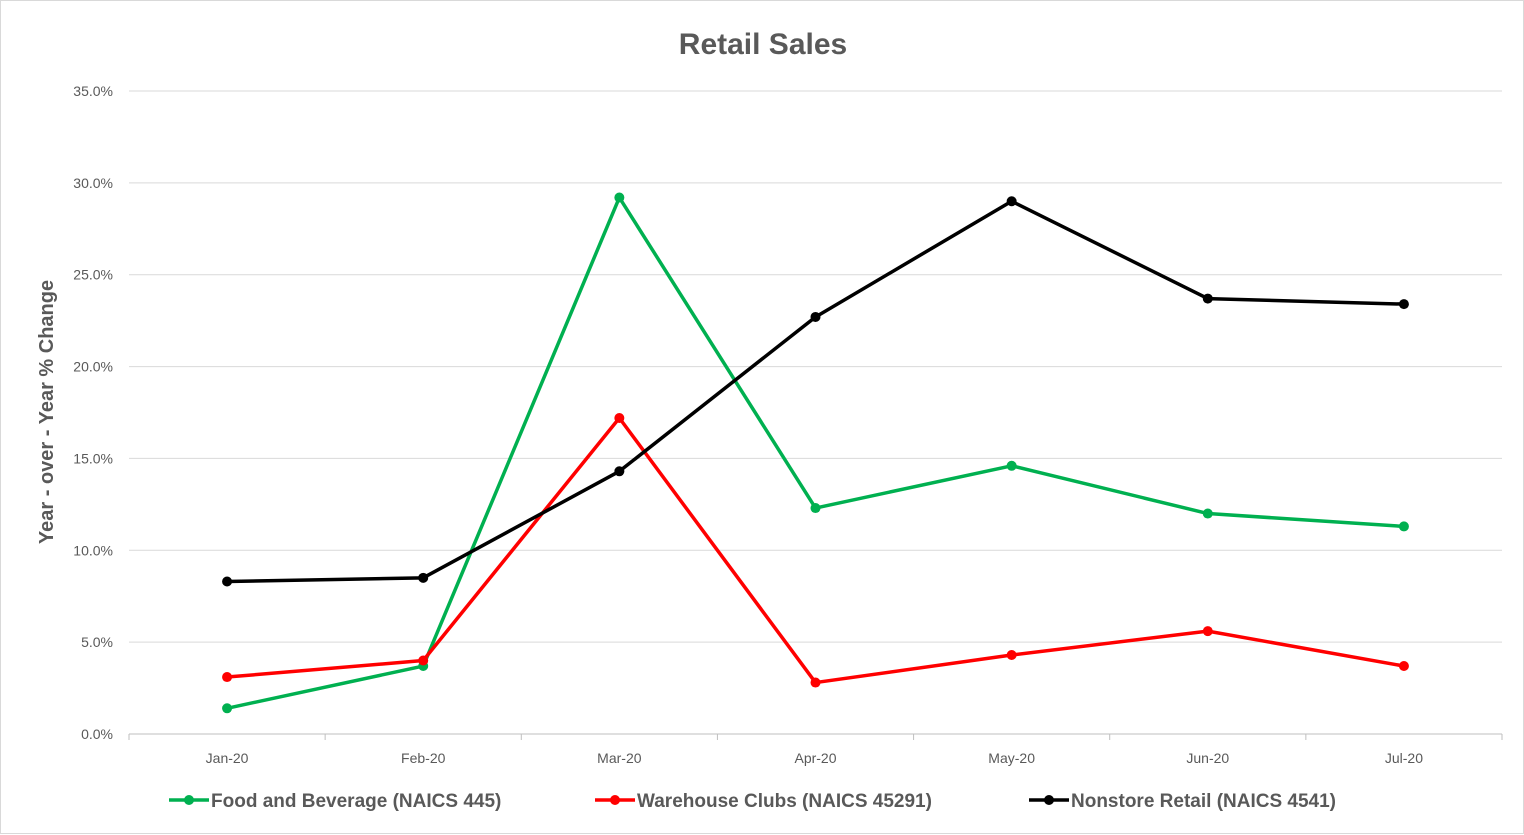 This screenshot has width=1524, height=835. I want to click on y-tick-label: 5.0%, so click(97, 642).